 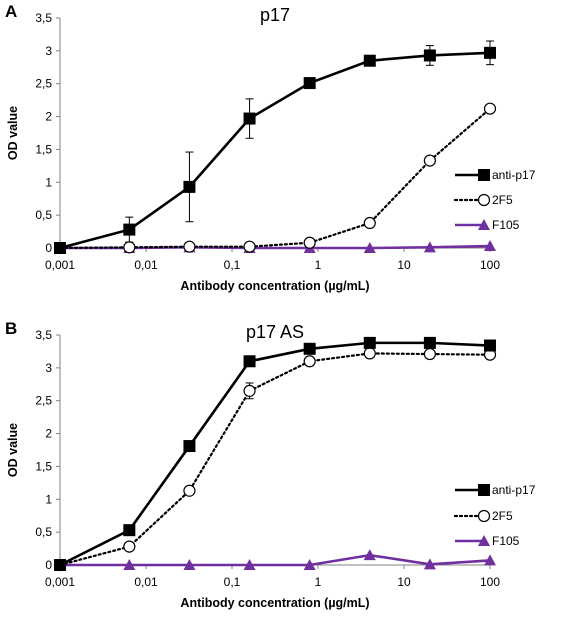 I want to click on chart-title: p17, so click(x=275, y=15).